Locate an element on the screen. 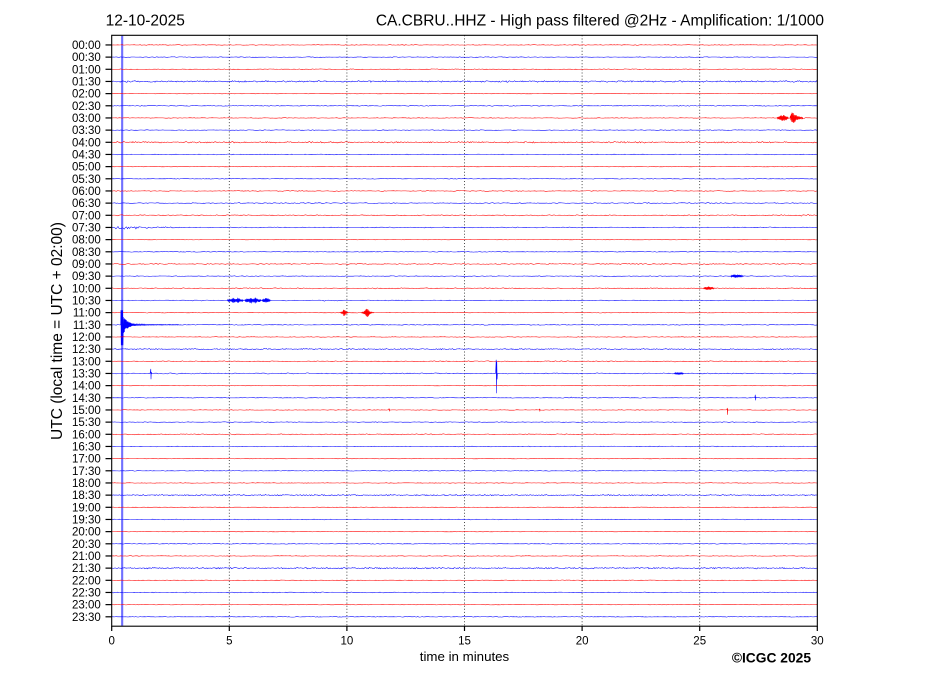 The image size is (927, 696). svg-text: 10:00 is located at coordinates (86, 289).